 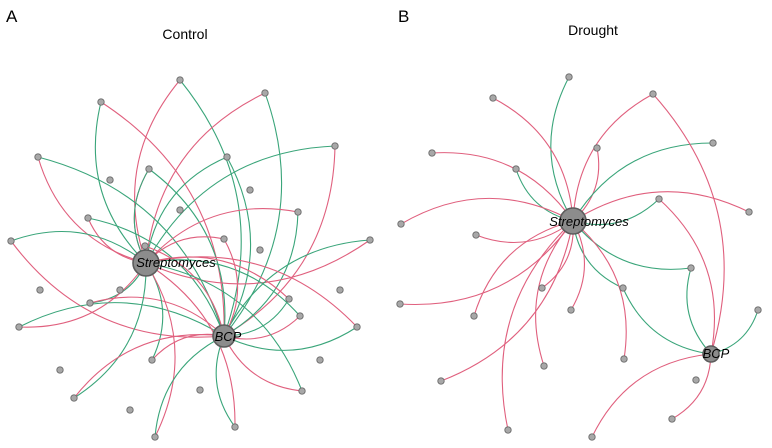 I want to click on panel-title: Control, so click(x=184, y=34).